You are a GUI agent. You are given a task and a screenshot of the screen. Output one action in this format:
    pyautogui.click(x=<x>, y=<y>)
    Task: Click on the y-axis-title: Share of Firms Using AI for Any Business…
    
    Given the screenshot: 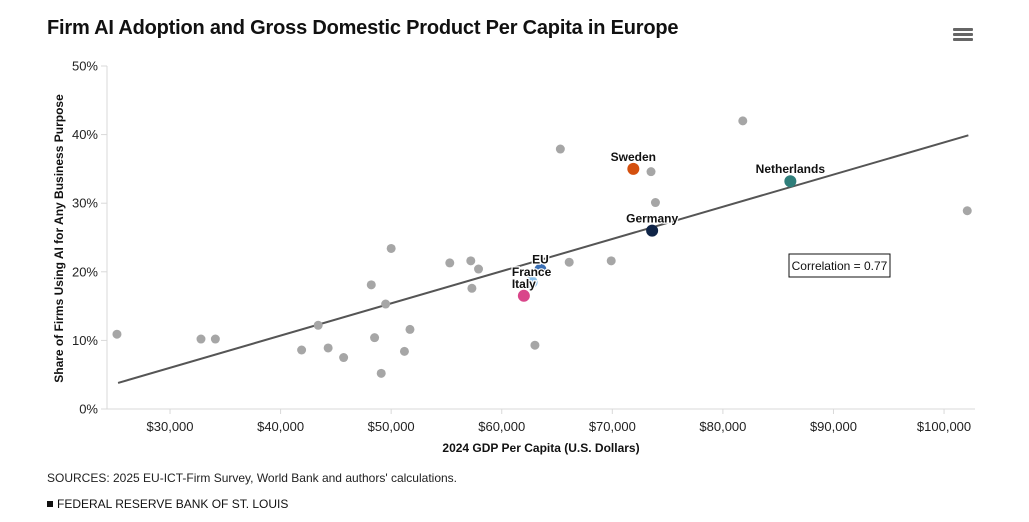 What is the action you would take?
    pyautogui.click(x=59, y=238)
    